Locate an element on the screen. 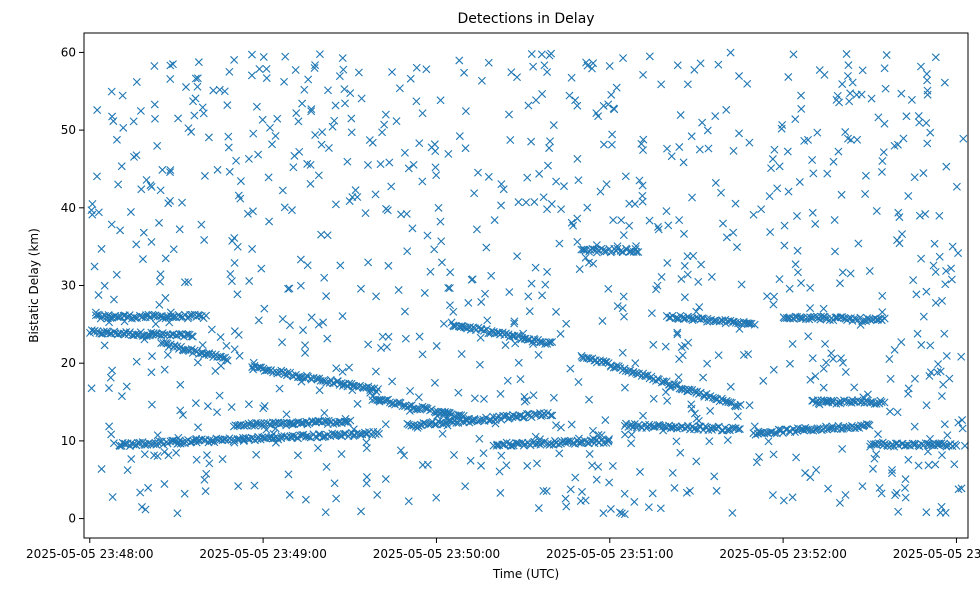  y-tick-label: 0 is located at coordinates (72, 519).